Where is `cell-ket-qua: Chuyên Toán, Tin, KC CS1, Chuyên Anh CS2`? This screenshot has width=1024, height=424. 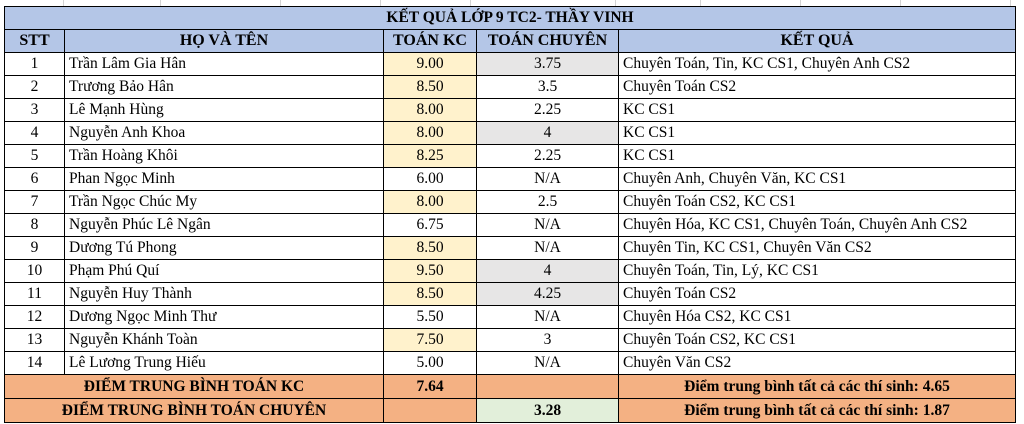
cell-ket-qua: Chuyên Toán, Tin, KC CS1, Chuyên Anh CS2 is located at coordinates (817, 64).